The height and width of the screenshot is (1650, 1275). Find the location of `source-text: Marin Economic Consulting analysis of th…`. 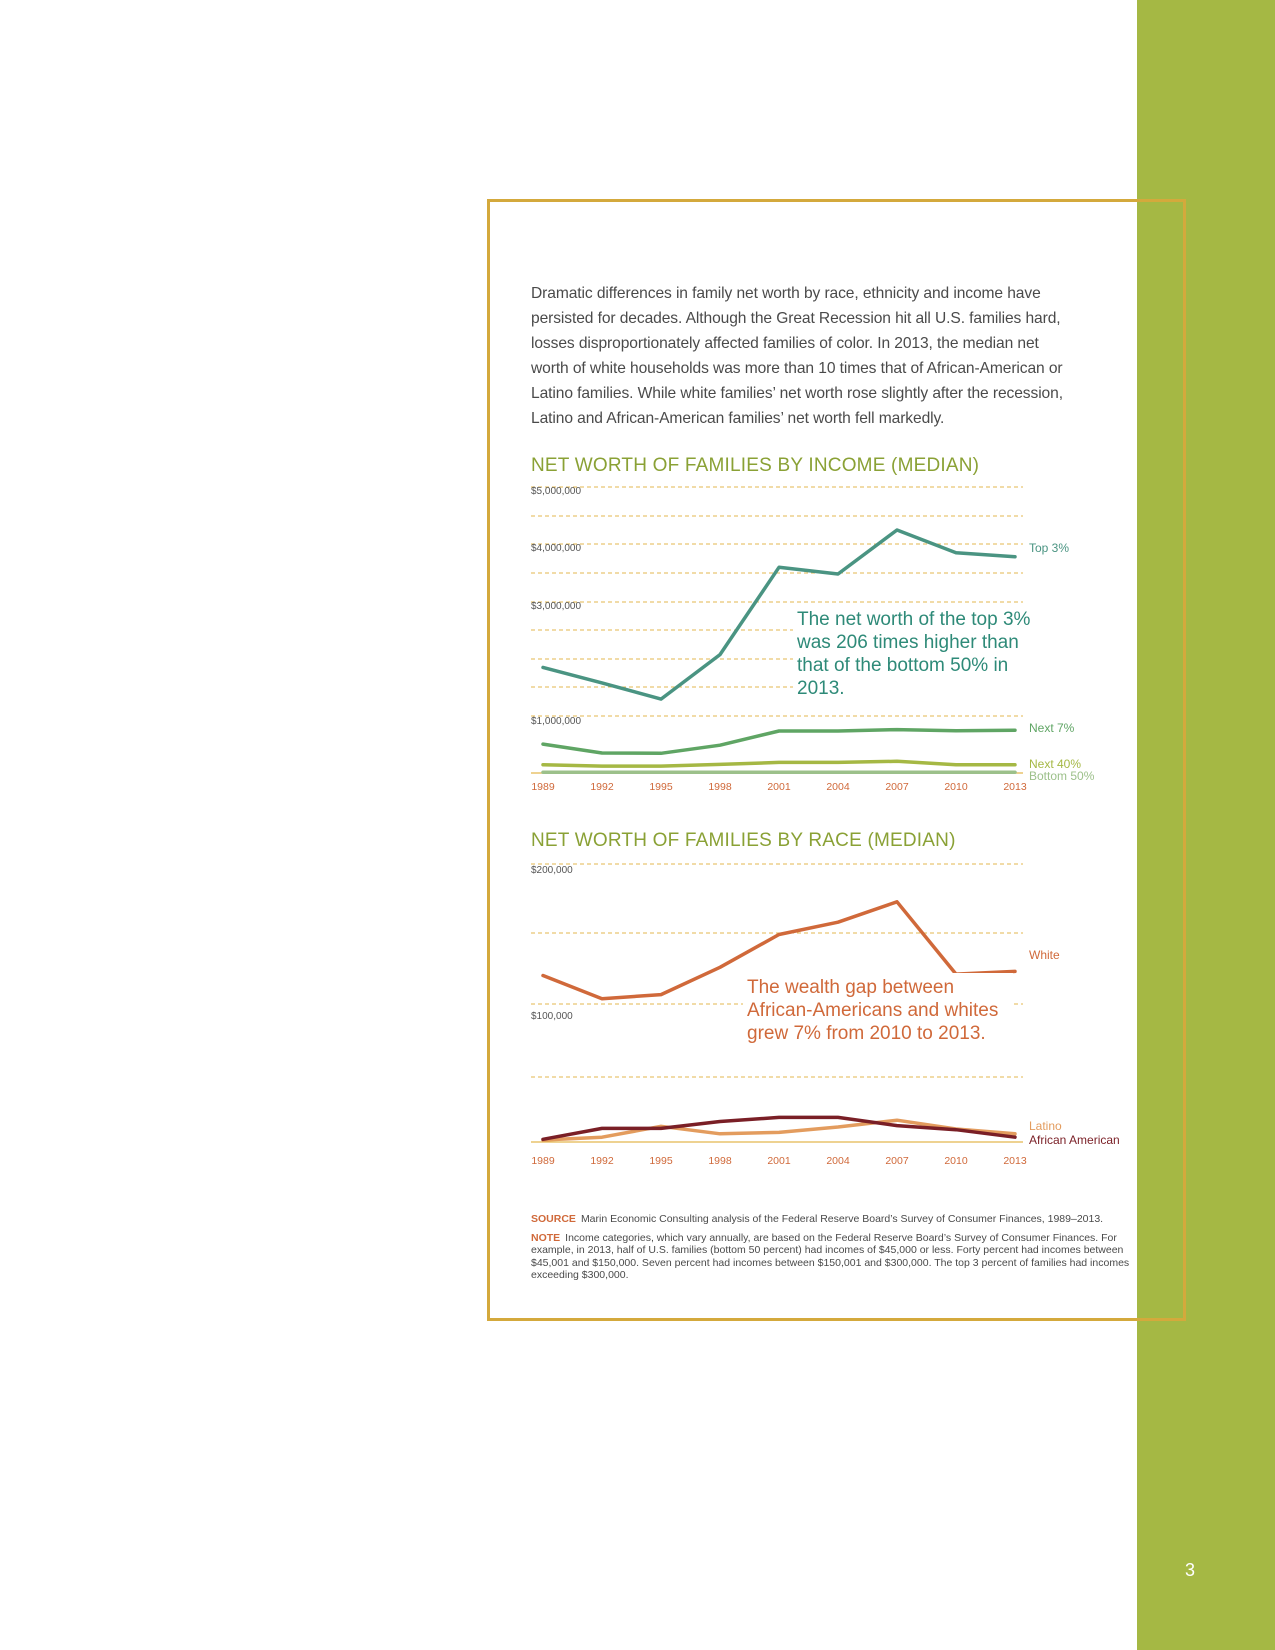

source-text: Marin Economic Consulting analysis of th… is located at coordinates (842, 1219).